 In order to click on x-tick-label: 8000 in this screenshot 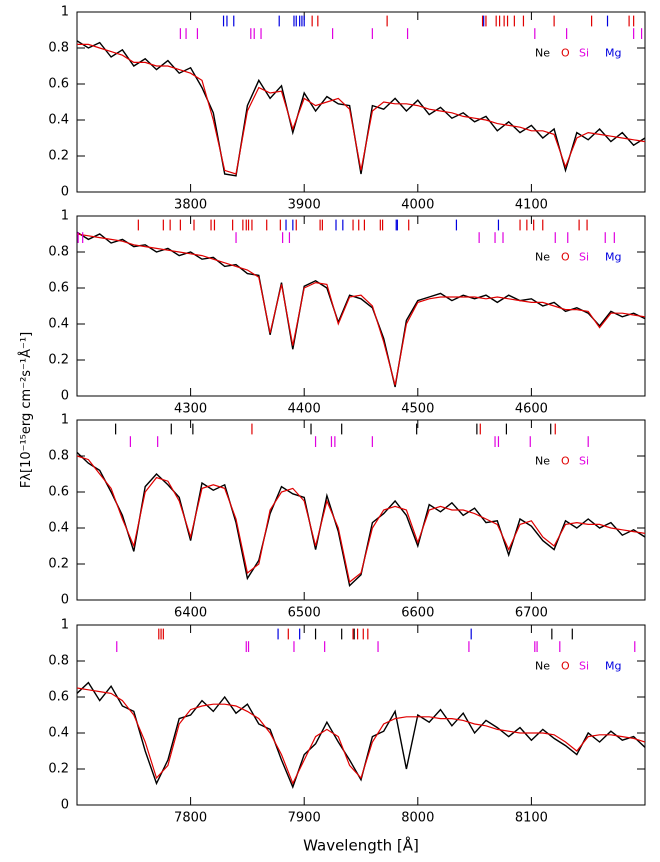, I will do `click(417, 818)`.